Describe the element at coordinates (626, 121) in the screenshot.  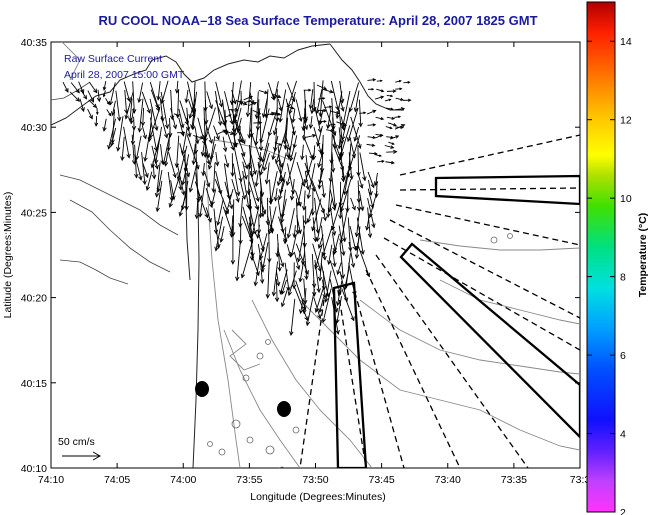
I see `colorbar-tick-label: 12` at that location.